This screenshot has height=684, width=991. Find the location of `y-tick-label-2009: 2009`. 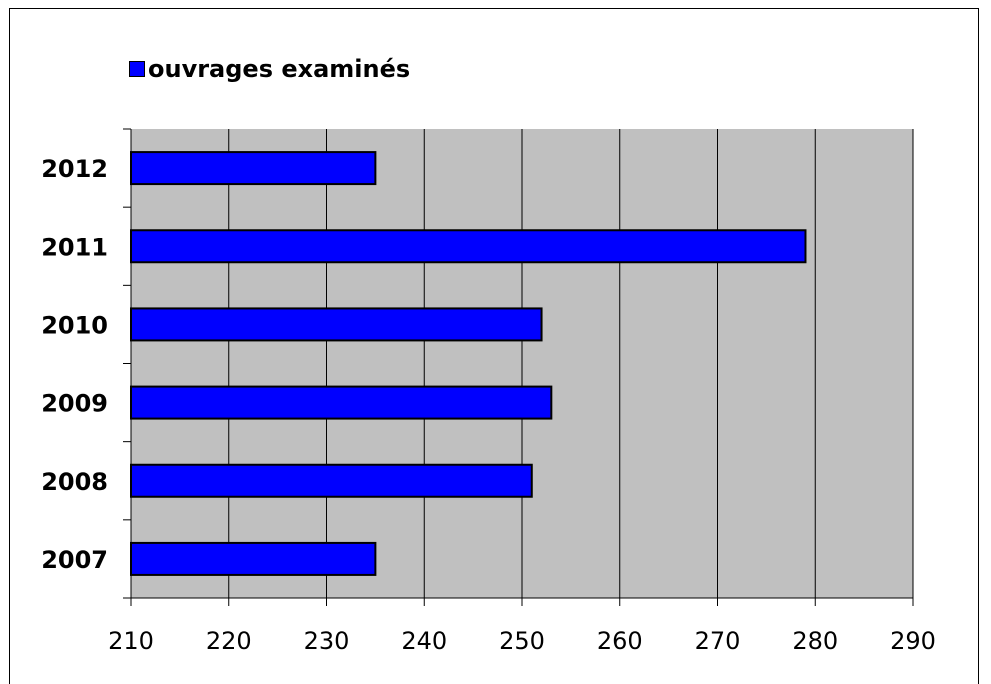

y-tick-label-2009: 2009 is located at coordinates (74, 404).